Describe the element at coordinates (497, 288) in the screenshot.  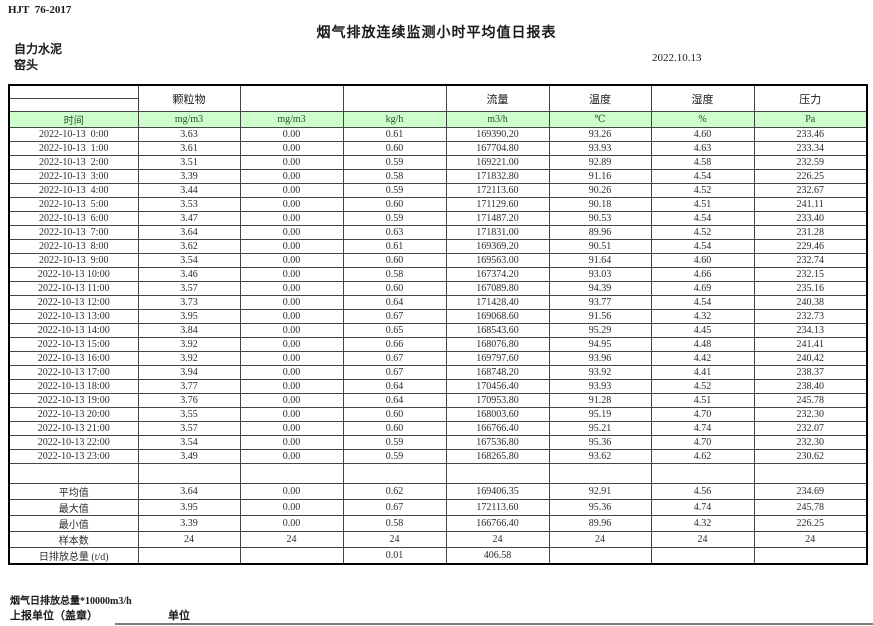
I see `cell-value: 167089.80` at that location.